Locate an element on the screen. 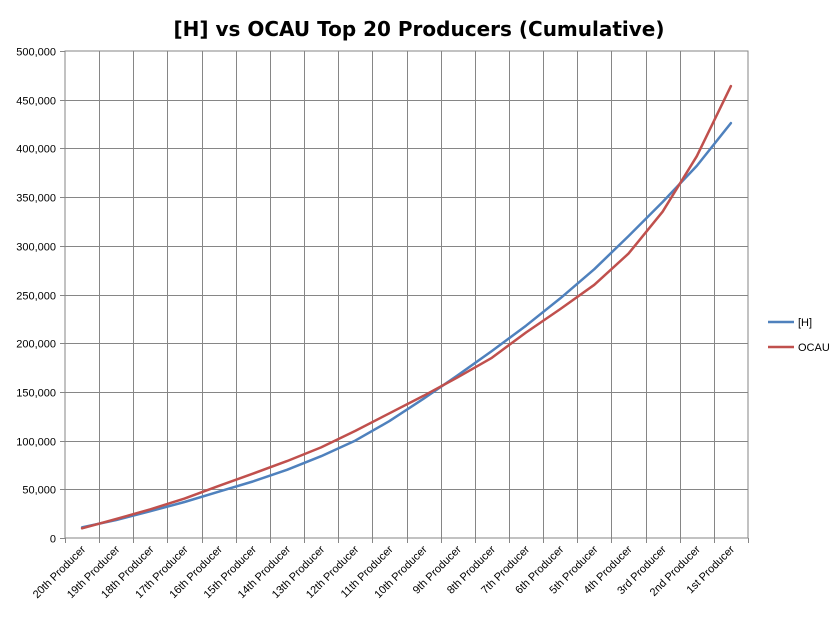 The height and width of the screenshot is (629, 839). legend-label: OCAU is located at coordinates (814, 348).